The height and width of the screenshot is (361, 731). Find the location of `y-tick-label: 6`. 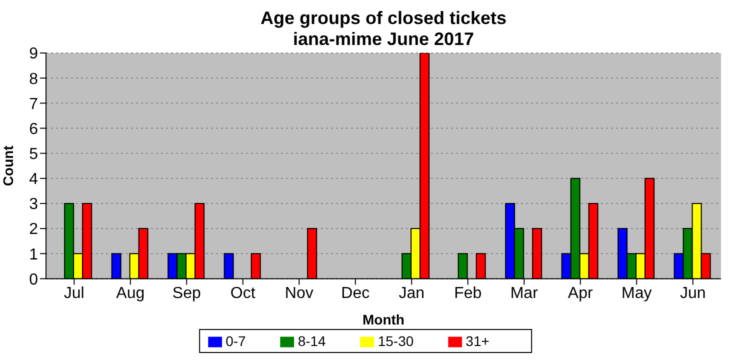

y-tick-label: 6 is located at coordinates (33, 129).